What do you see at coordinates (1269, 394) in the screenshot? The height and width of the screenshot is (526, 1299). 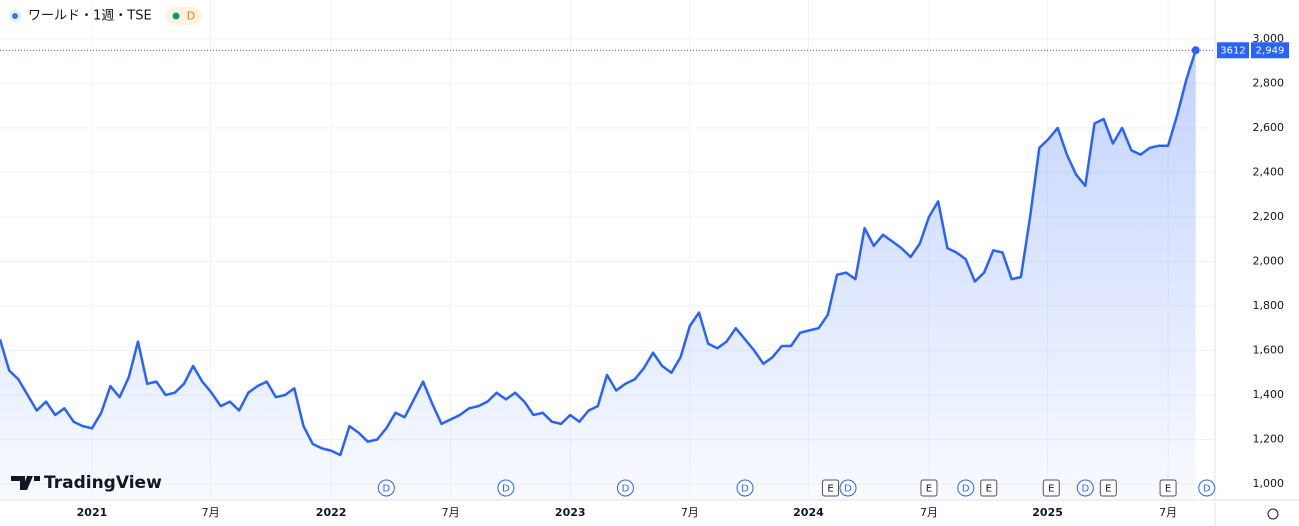 I see `y-tick-label: 1,400` at bounding box center [1269, 394].